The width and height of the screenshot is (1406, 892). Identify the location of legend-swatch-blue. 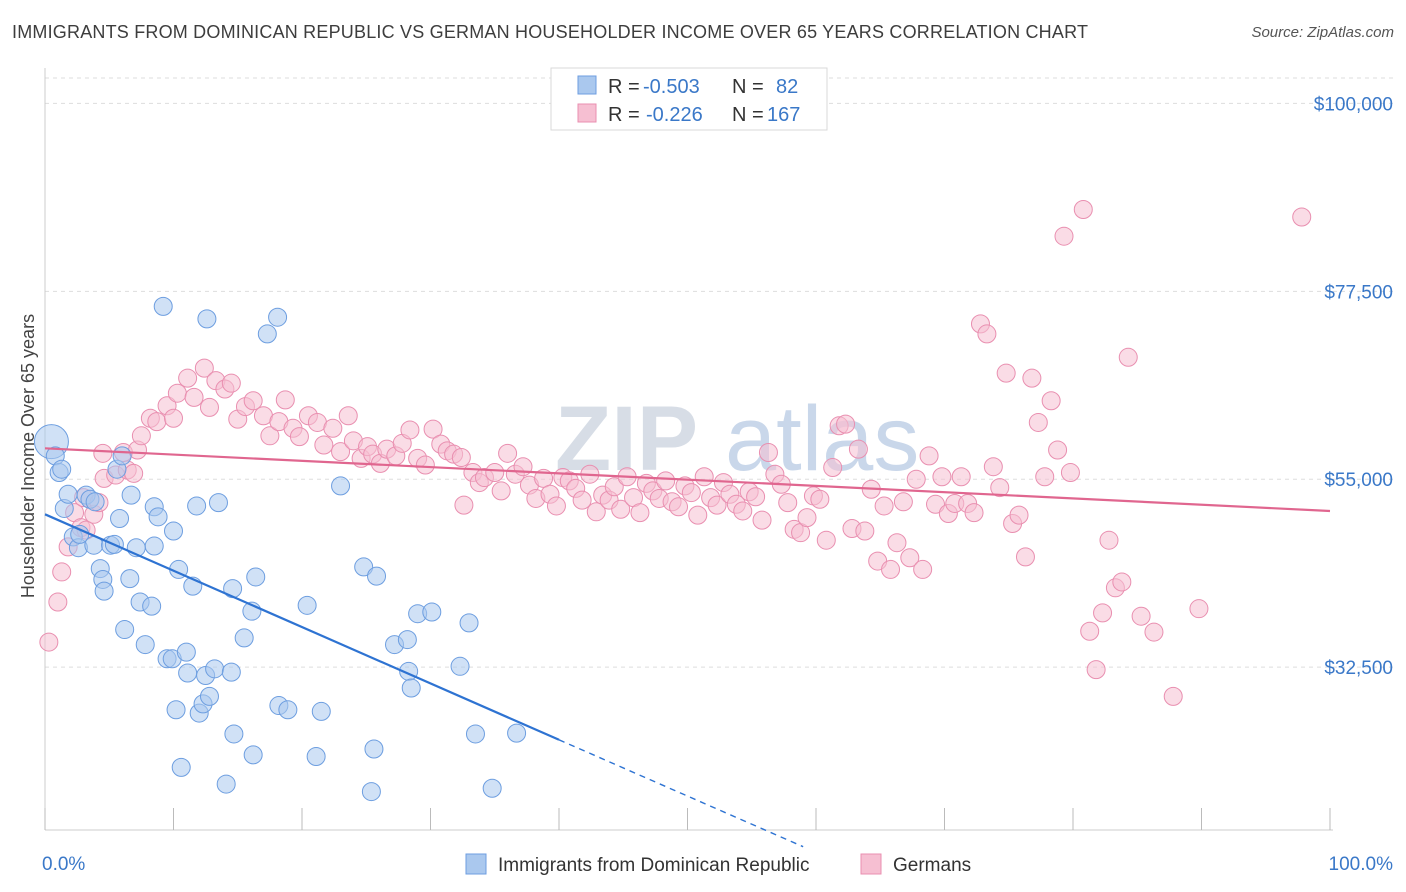
(587, 85).